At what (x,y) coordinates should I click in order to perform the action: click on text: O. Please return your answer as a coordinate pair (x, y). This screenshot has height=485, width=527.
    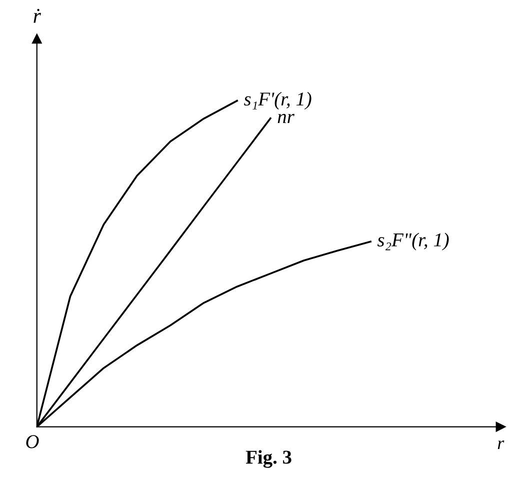
    Looking at the image, I should click on (32, 441).